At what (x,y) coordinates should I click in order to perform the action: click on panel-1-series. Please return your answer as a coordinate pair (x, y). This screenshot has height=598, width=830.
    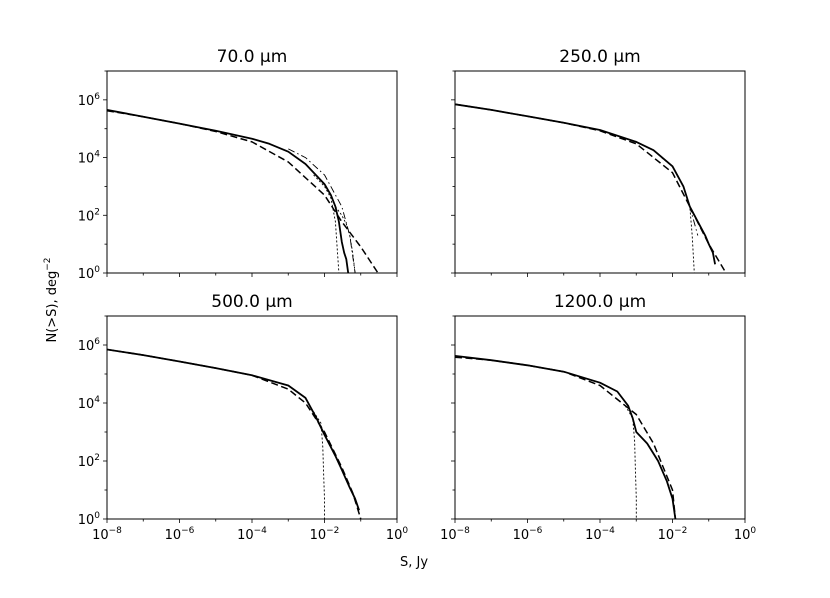
    Looking at the image, I should click on (243, 191).